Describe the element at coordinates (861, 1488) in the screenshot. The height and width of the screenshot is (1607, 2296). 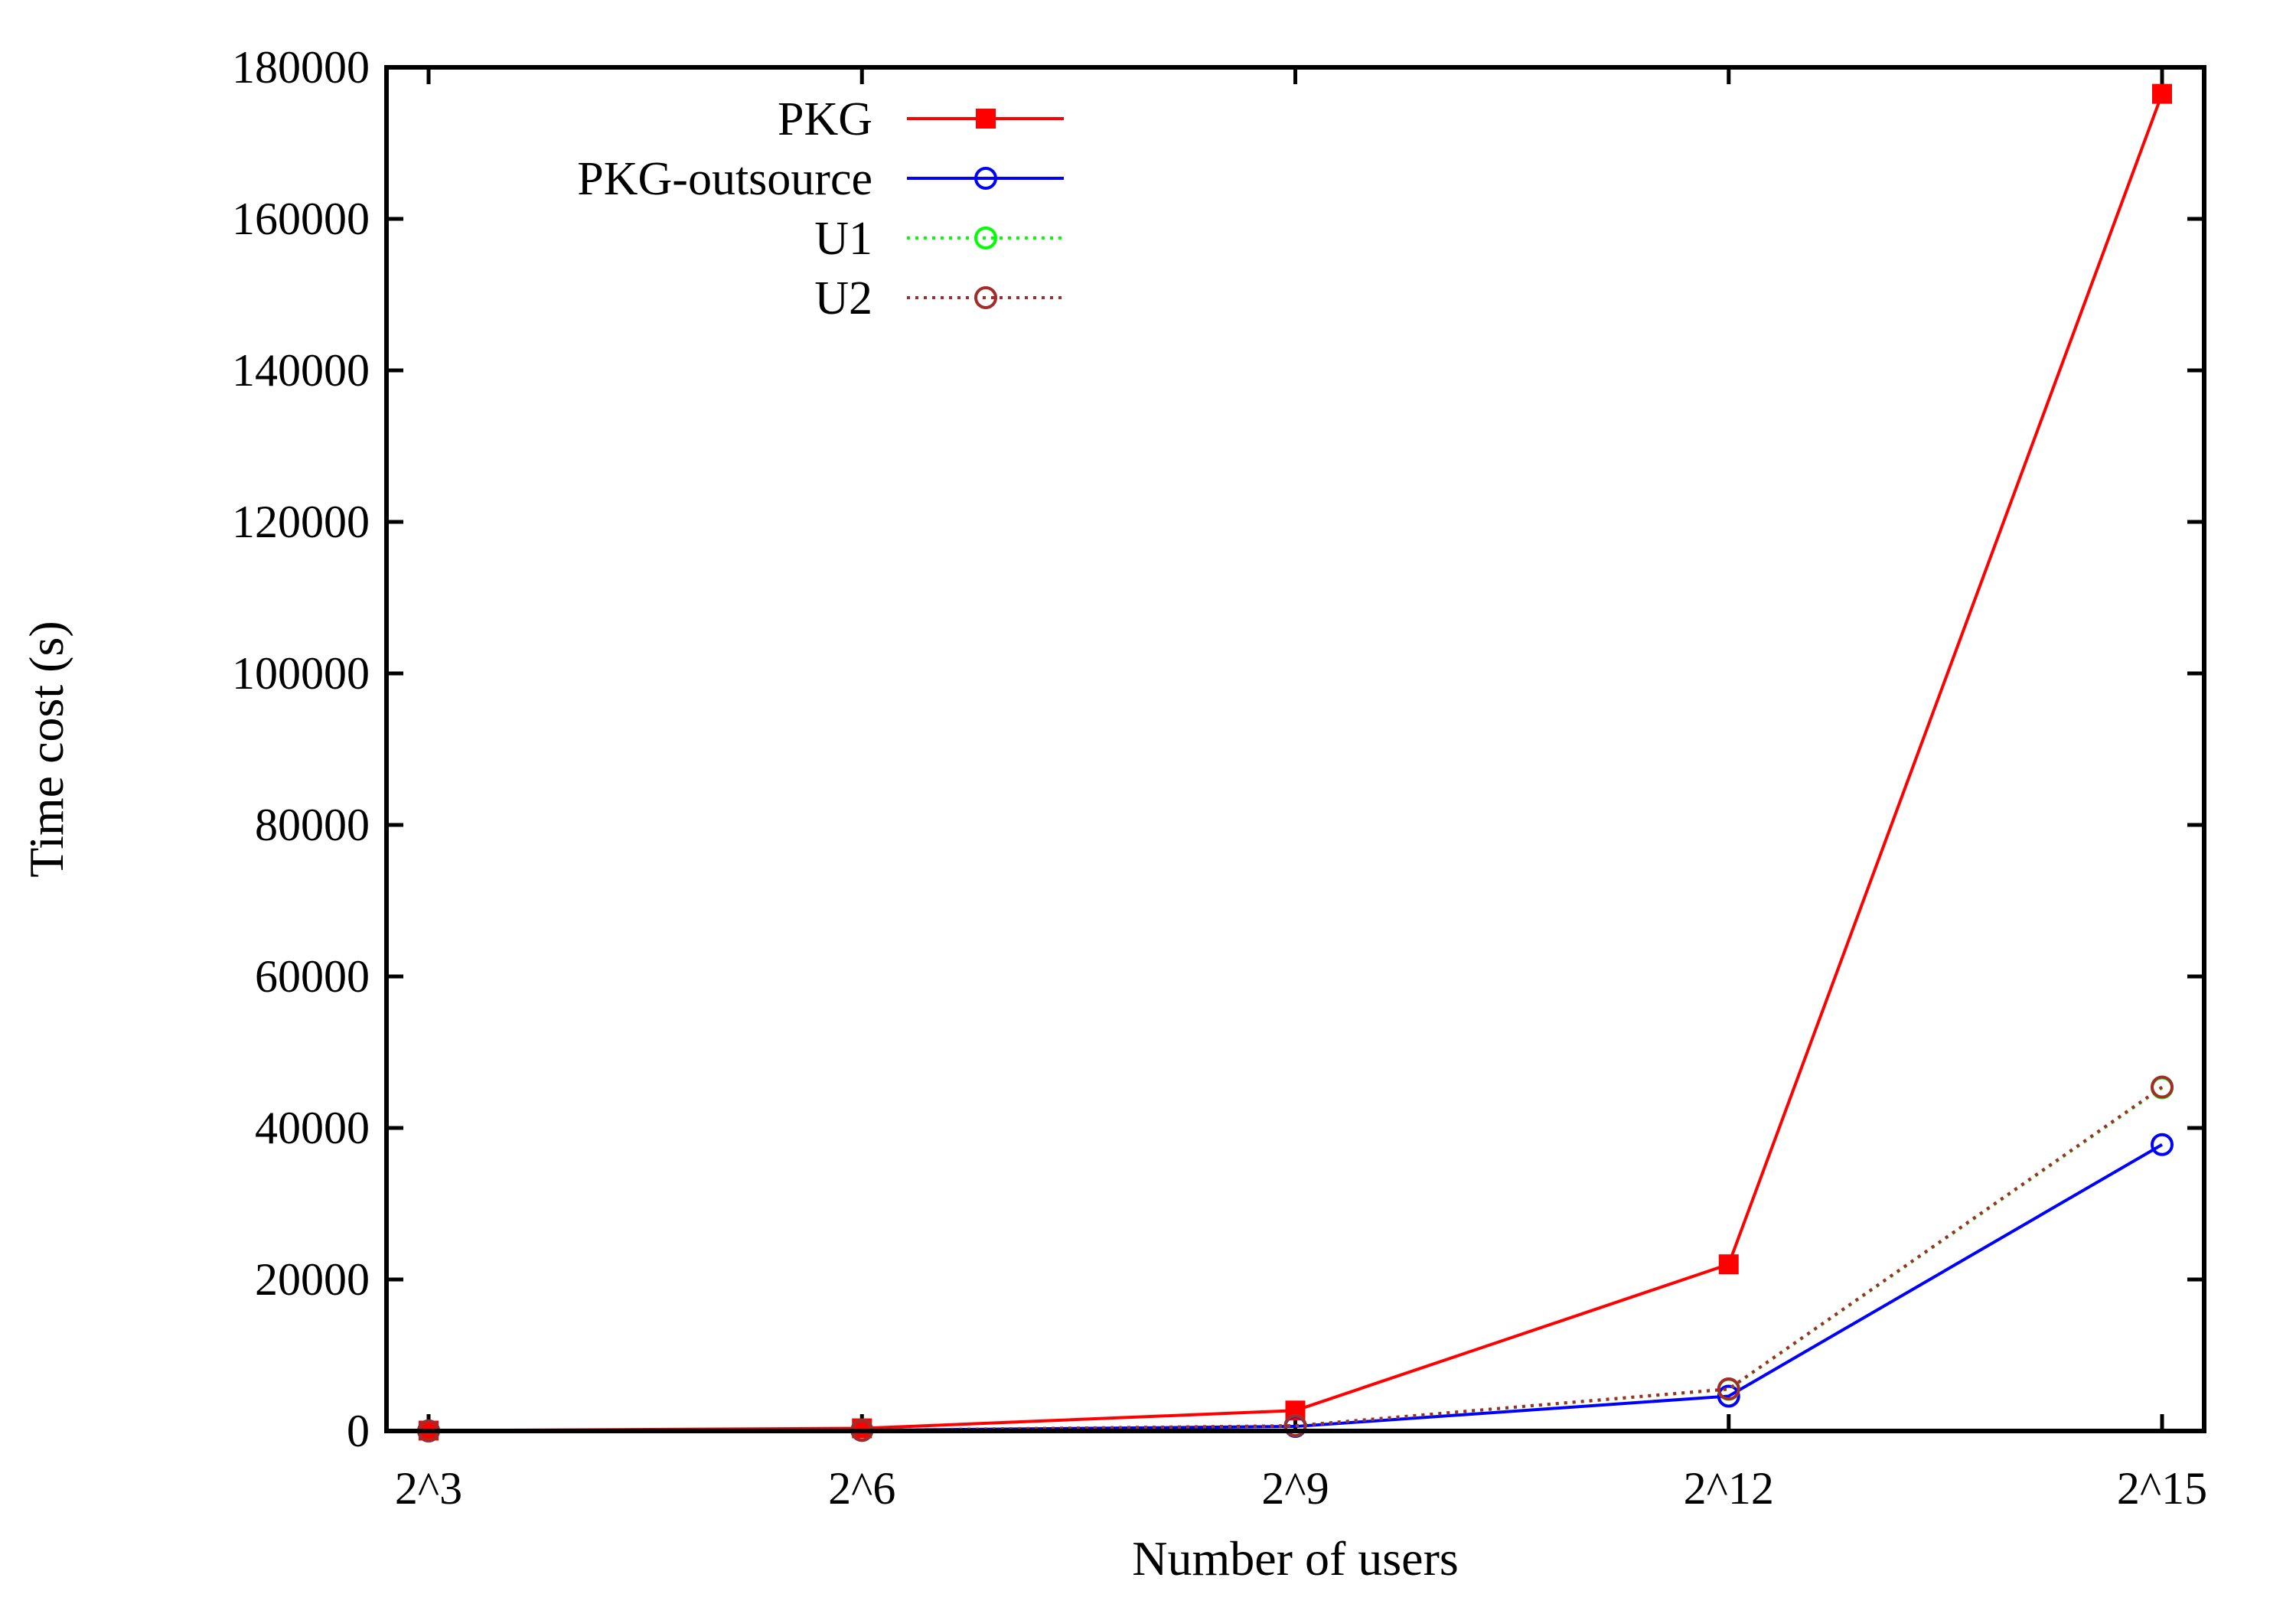
I see `x-tick-label: 2^6` at that location.